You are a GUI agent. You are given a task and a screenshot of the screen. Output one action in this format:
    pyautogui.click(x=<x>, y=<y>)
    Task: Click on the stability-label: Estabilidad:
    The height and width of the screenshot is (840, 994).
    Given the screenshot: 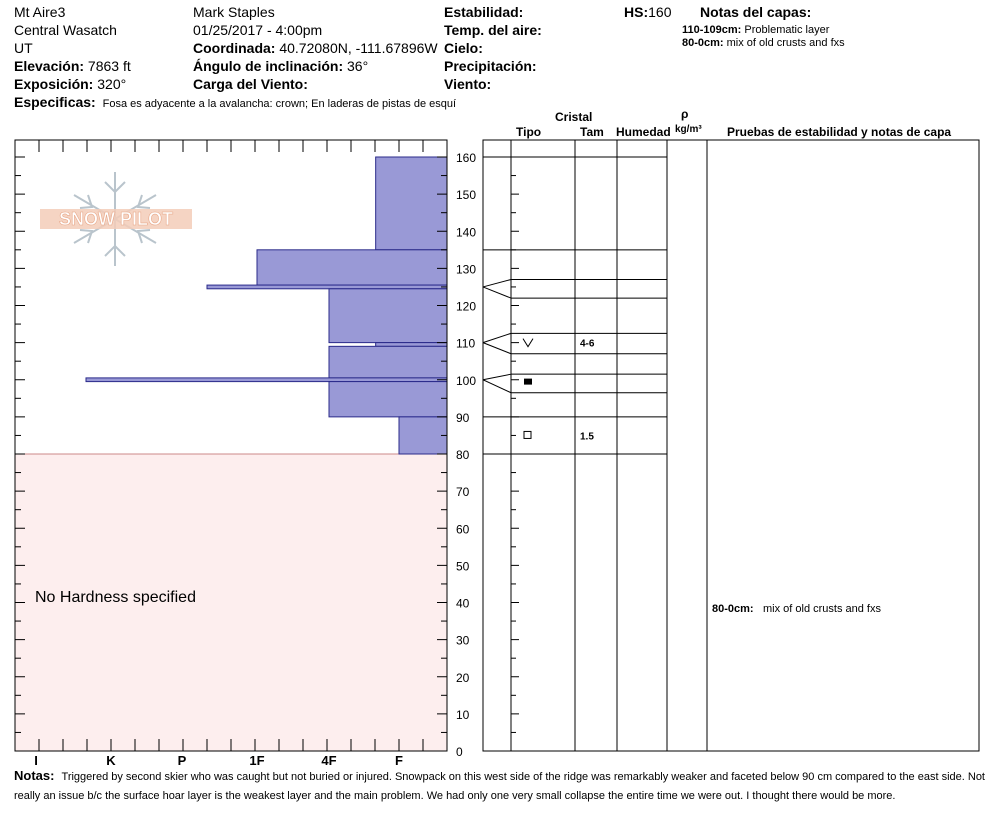 What is the action you would take?
    pyautogui.click(x=484, y=12)
    